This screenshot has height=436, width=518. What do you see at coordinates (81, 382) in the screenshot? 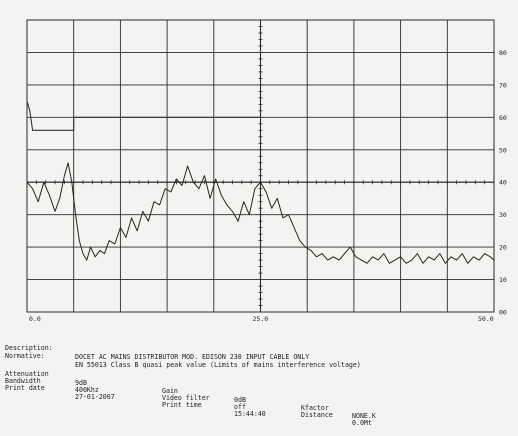
I see `attenuation-value: 9dB` at bounding box center [81, 382].